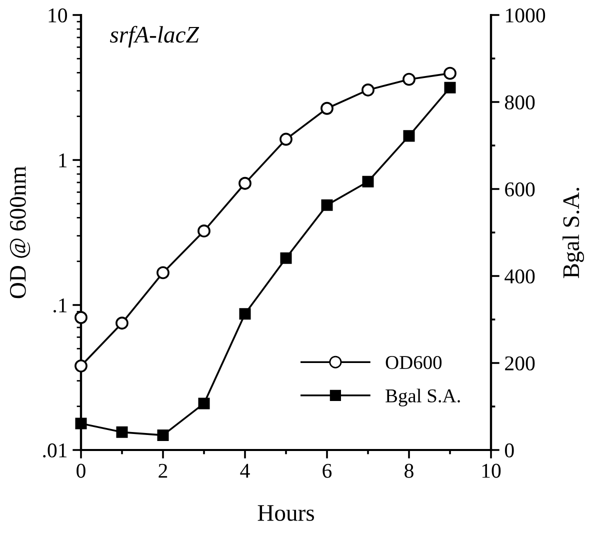 This screenshot has width=603, height=543. Describe the element at coordinates (491, 471) in the screenshot. I see `x-tick-label: 10` at that location.